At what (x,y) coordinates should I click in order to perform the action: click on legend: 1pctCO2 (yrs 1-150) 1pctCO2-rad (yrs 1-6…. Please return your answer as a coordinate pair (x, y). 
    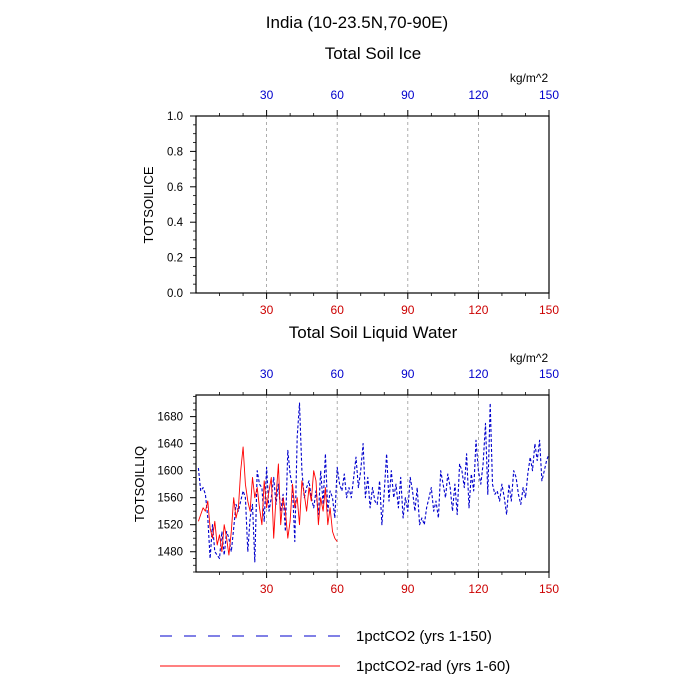
    Looking at the image, I should click on (335, 651).